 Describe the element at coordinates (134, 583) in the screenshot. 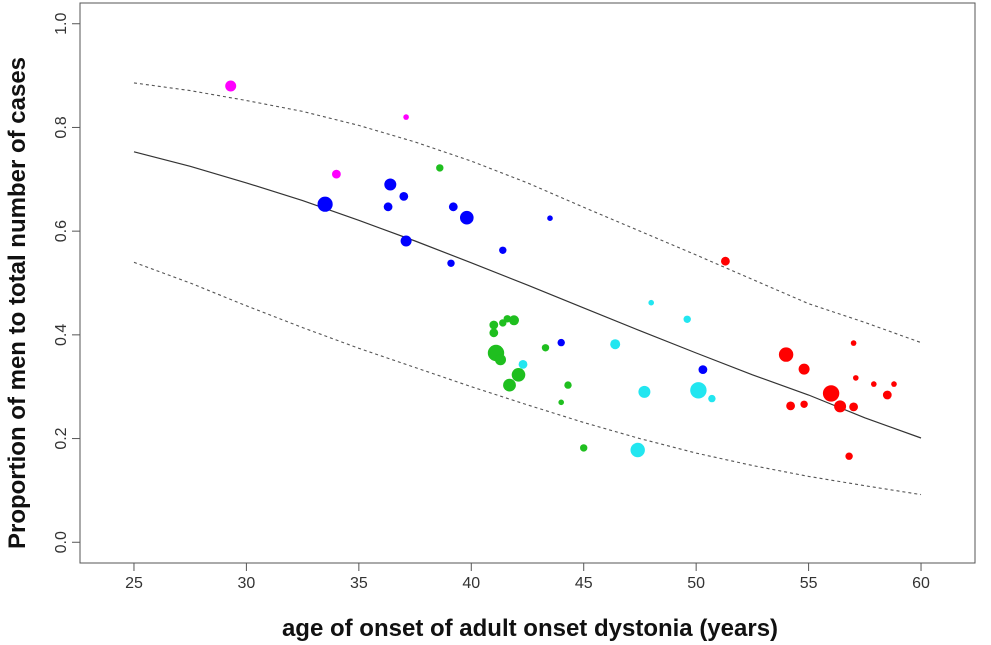

I see `x-tick-label: 25` at that location.